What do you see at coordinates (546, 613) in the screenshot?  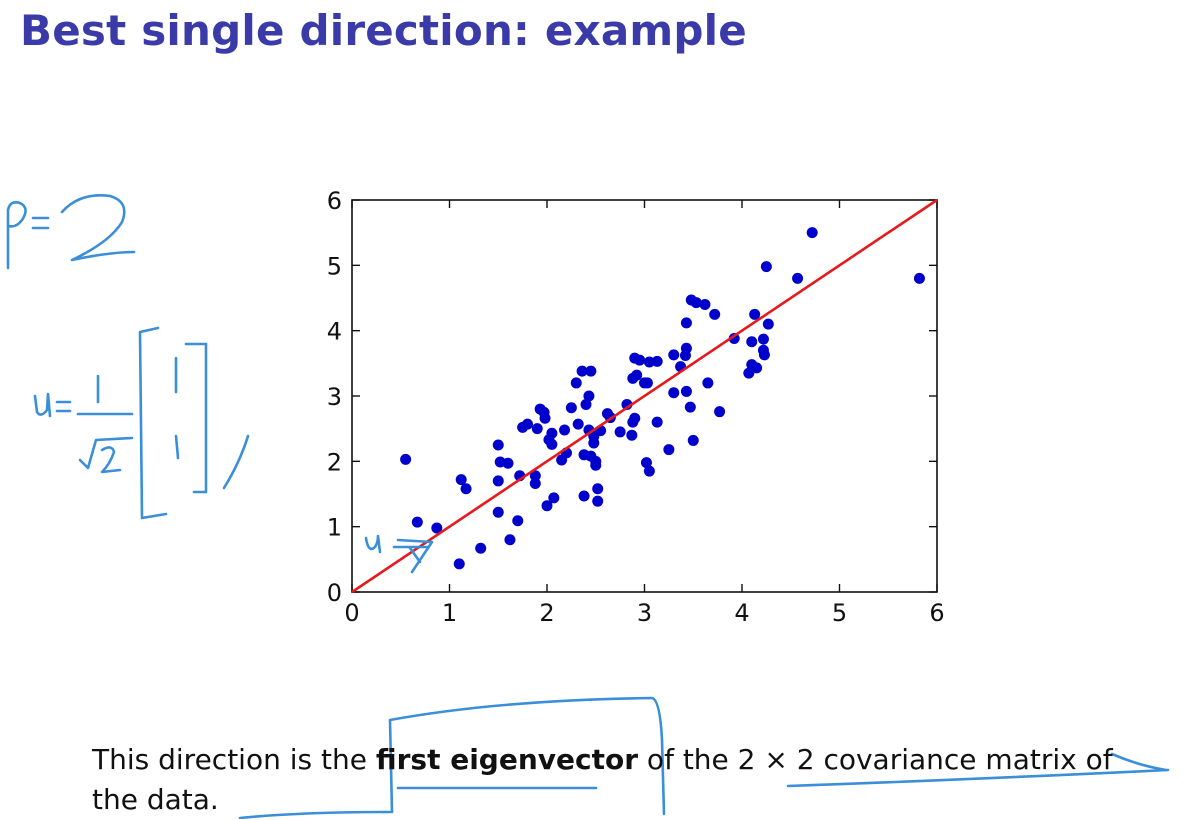 I see `x-tick-label: 2` at bounding box center [546, 613].